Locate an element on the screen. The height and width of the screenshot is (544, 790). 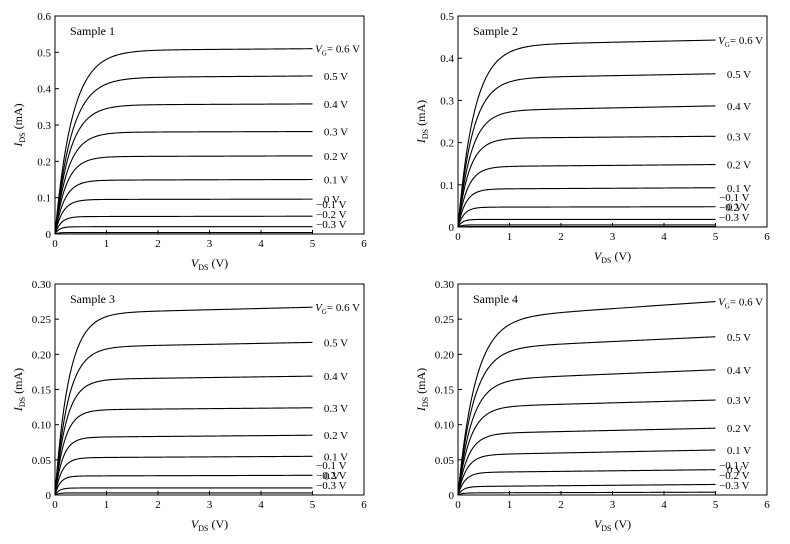
series-label: 0.4 V is located at coordinates (336, 377).